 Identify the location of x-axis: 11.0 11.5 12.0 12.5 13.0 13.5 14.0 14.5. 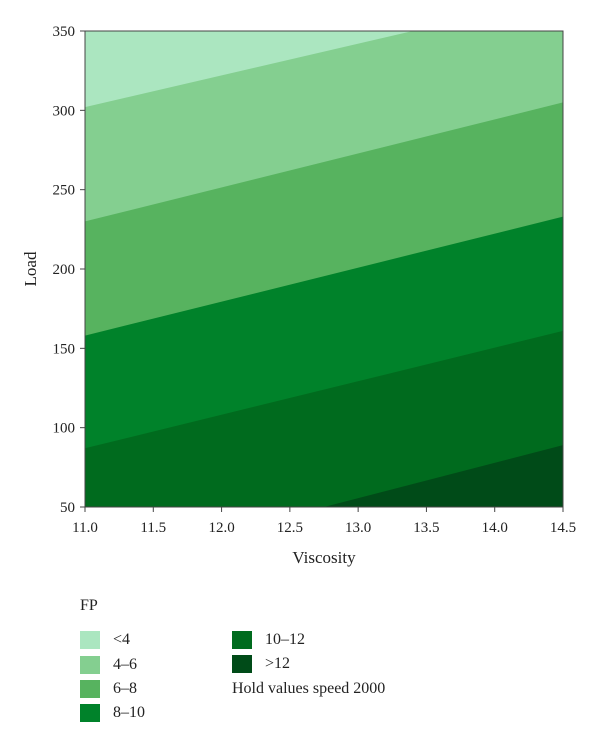
(324, 521).